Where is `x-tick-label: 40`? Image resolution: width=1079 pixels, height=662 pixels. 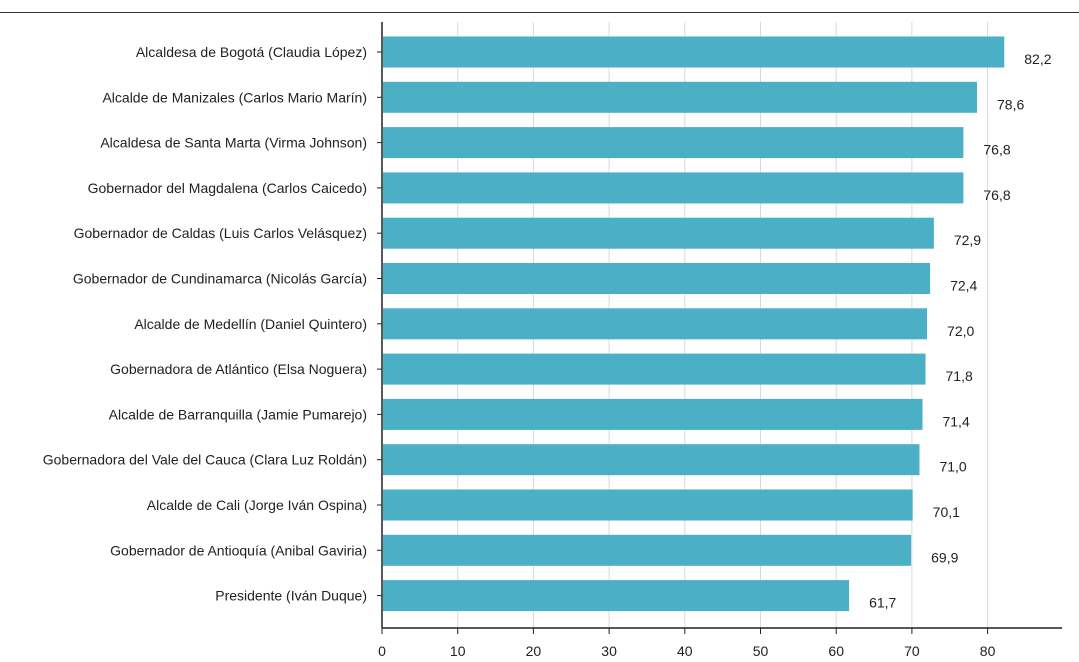
x-tick-label: 40 is located at coordinates (685, 651).